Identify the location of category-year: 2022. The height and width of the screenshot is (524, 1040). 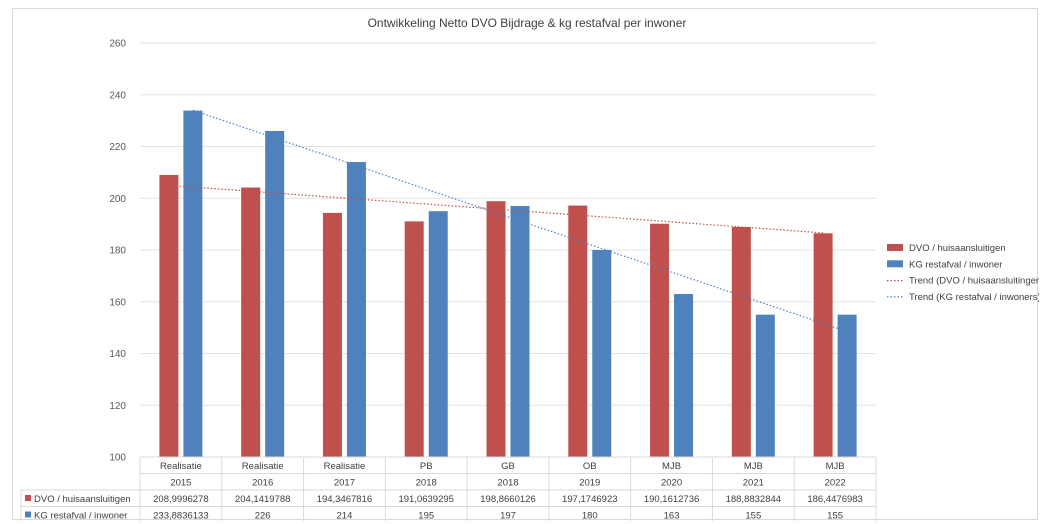
(835, 483).